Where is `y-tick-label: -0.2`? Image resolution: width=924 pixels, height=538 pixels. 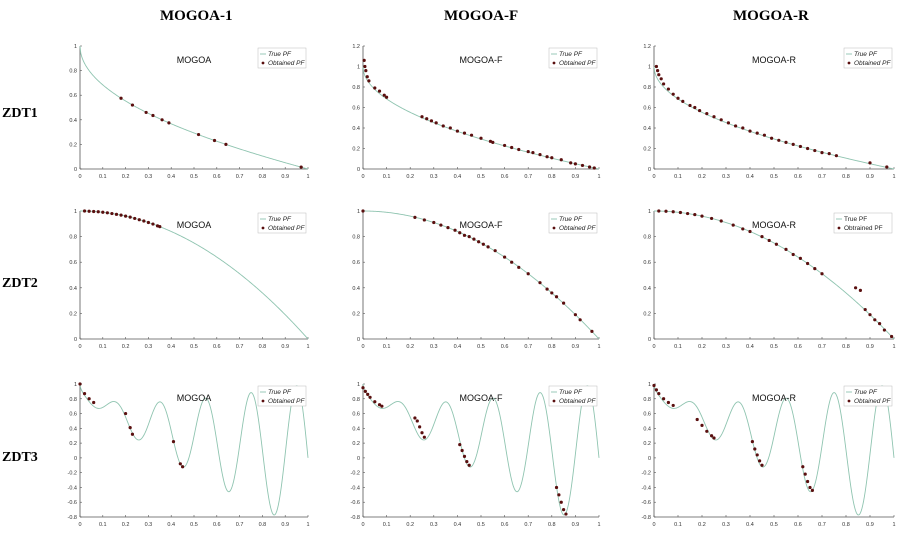 y-tick-label: -0.2 is located at coordinates (72, 474).